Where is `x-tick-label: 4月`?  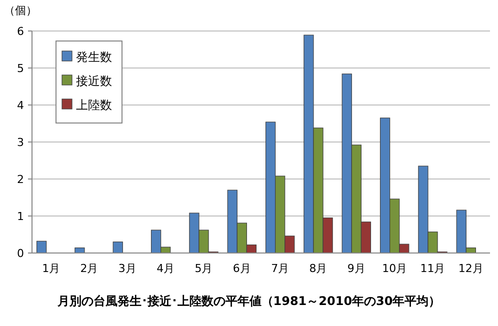
x-tick-label: 4月 is located at coordinates (165, 268).